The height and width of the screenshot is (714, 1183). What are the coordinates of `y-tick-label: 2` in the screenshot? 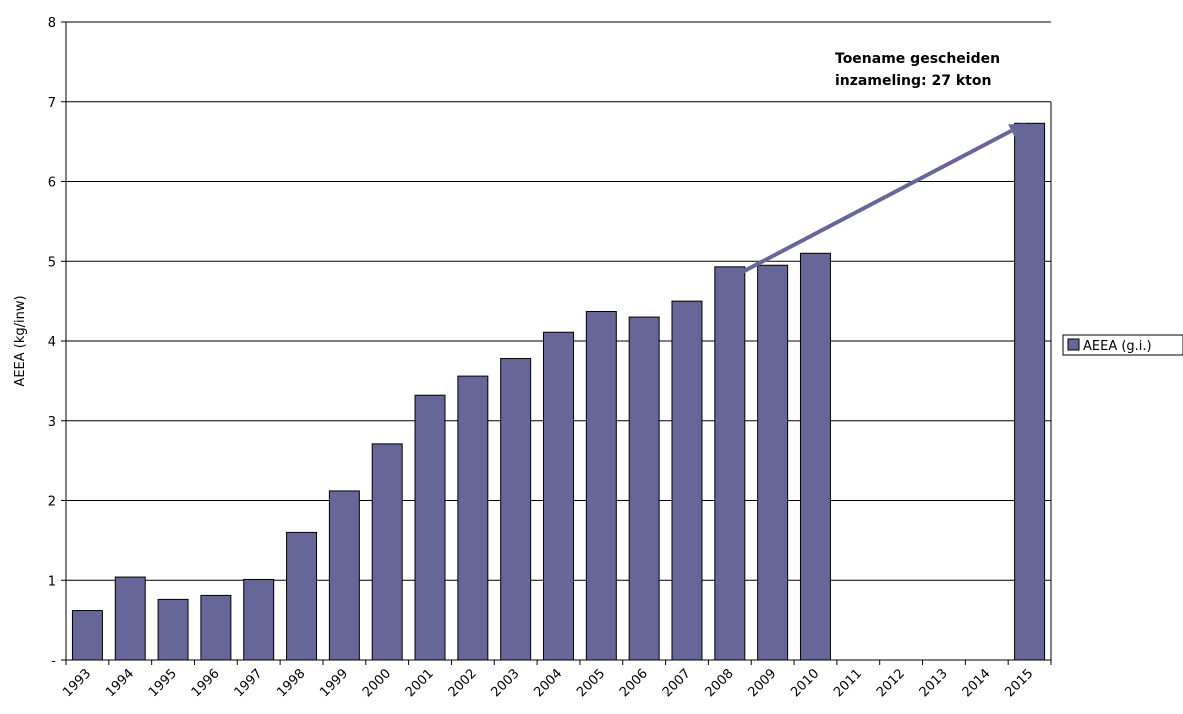 It's located at (52, 502).